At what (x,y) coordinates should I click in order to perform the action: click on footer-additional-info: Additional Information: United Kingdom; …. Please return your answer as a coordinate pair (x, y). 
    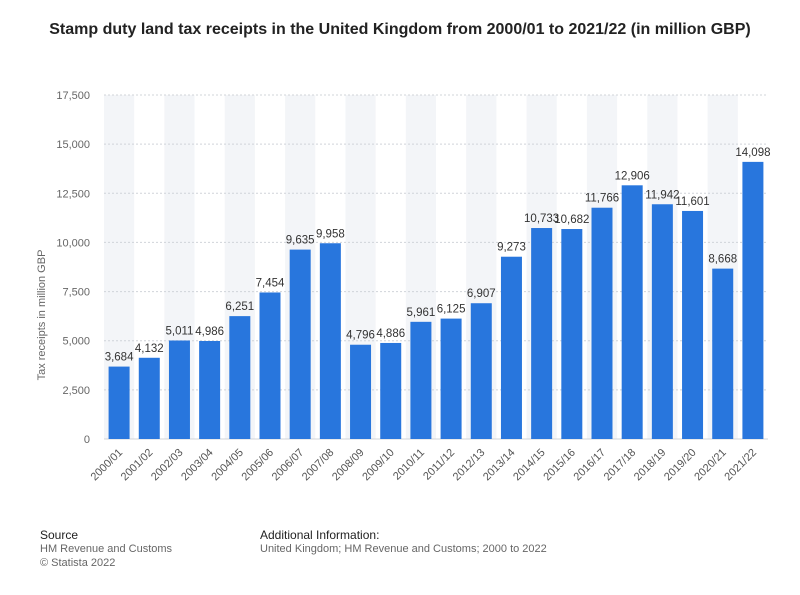
    Looking at the image, I should click on (403, 542).